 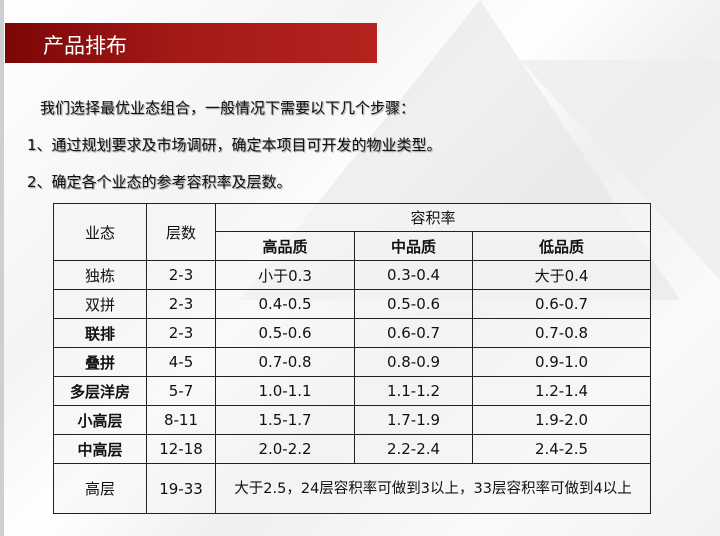 What do you see at coordinates (285, 391) in the screenshot?
I see `cell-high: 1.0-1.1` at bounding box center [285, 391].